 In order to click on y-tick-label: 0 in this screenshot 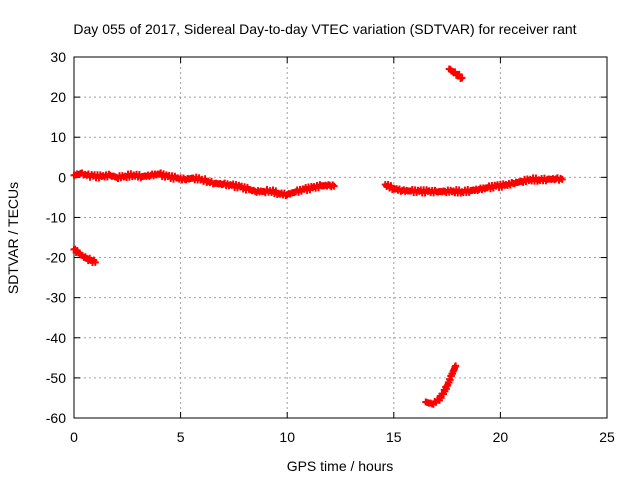, I will do `click(62, 177)`.